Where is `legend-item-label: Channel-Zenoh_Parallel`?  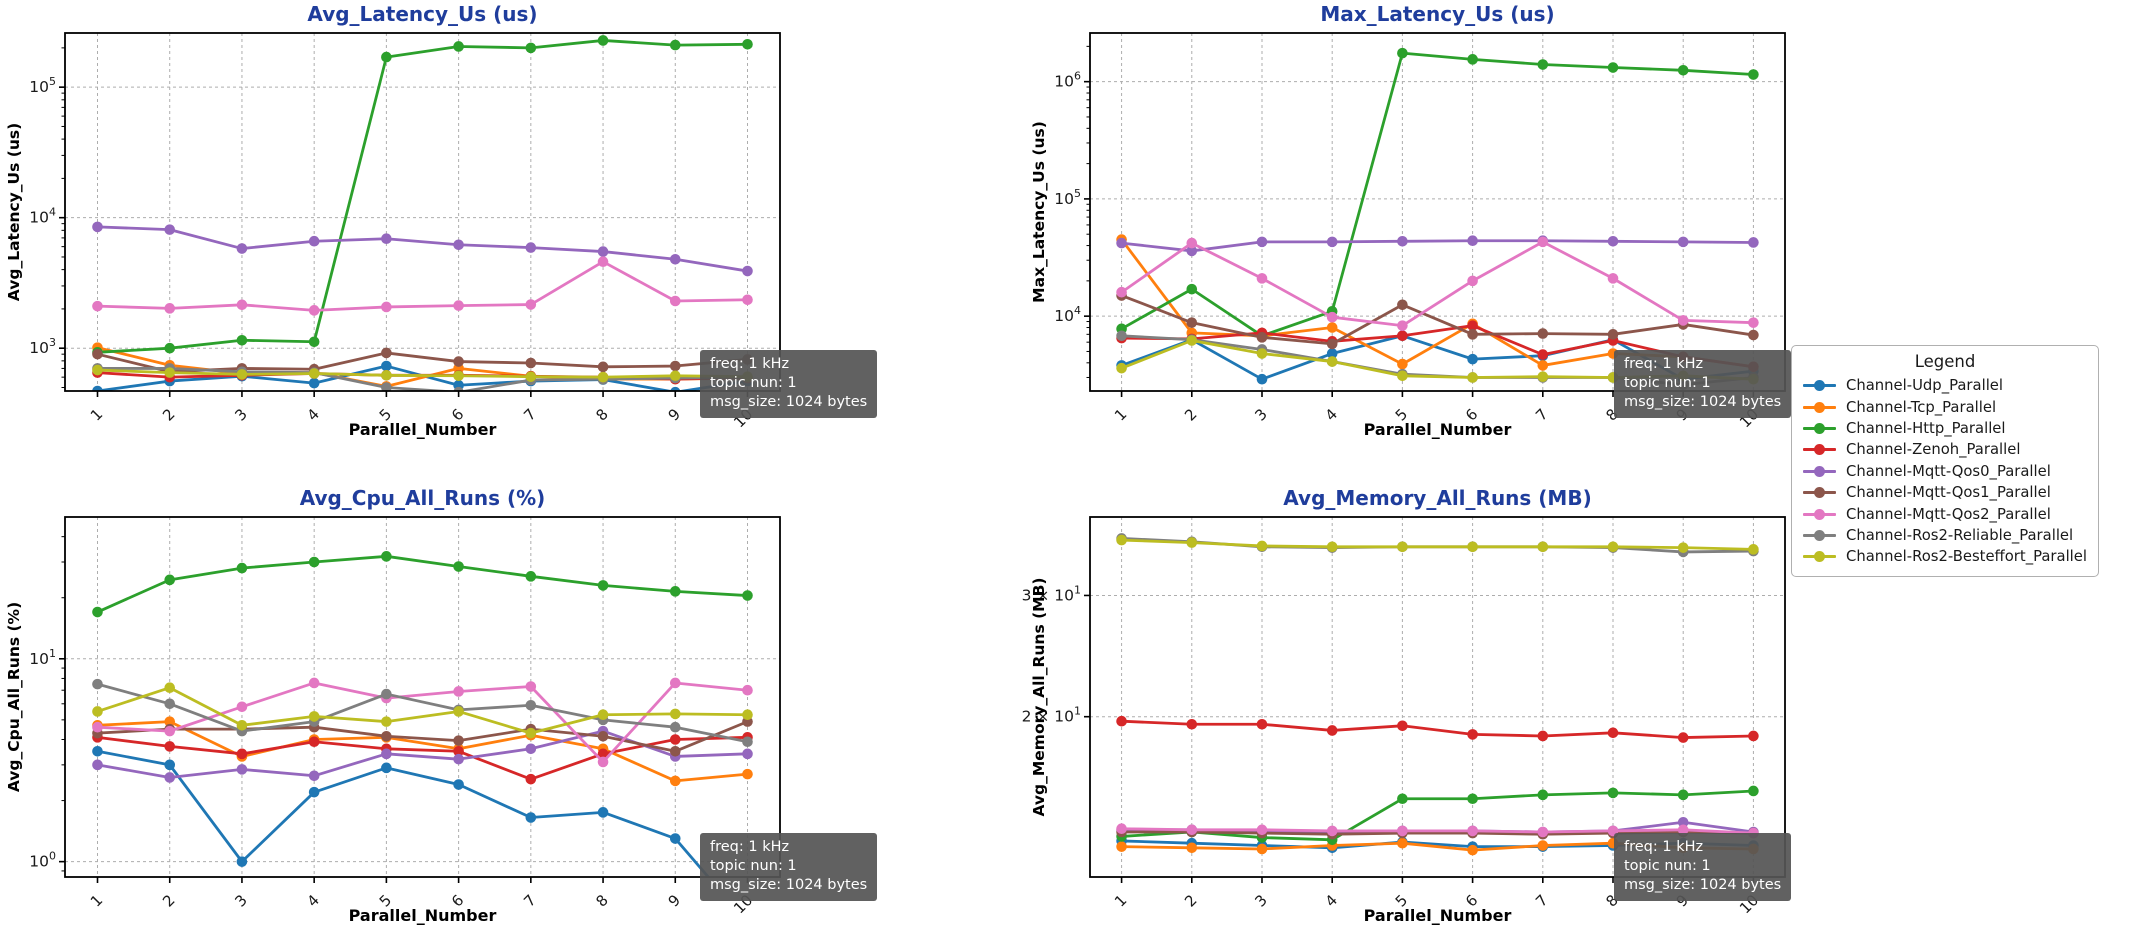
legend-item-label: Channel-Zenoh_Parallel is located at coordinates (1933, 450).